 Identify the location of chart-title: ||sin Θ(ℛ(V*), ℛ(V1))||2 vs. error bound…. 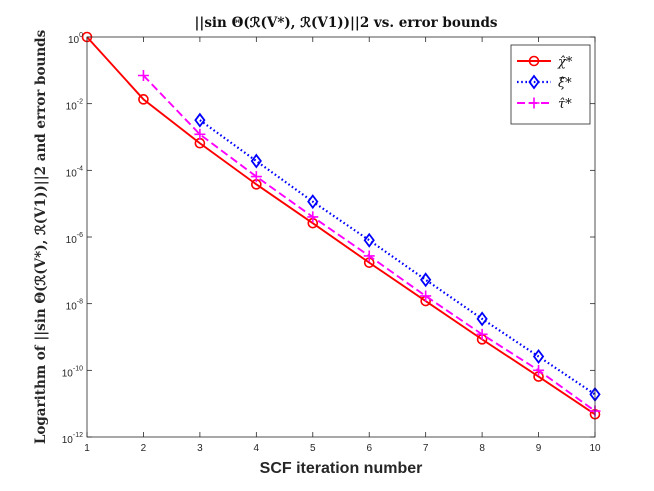
(346, 23).